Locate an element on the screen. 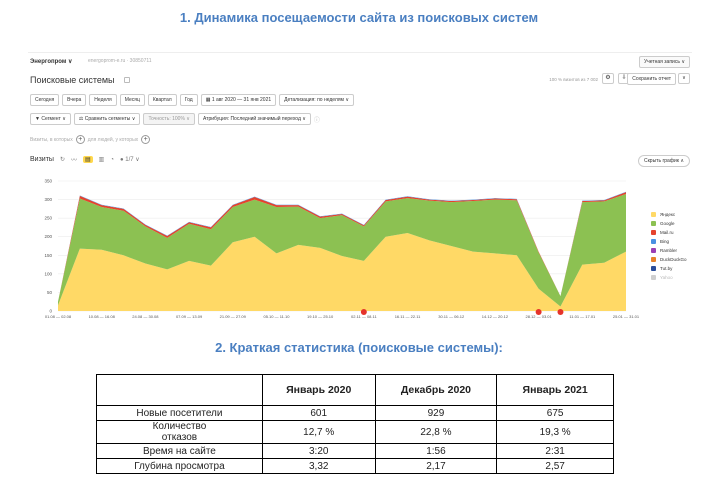  x-tick-label: 01.08 — 02.08 is located at coordinates (58, 316).